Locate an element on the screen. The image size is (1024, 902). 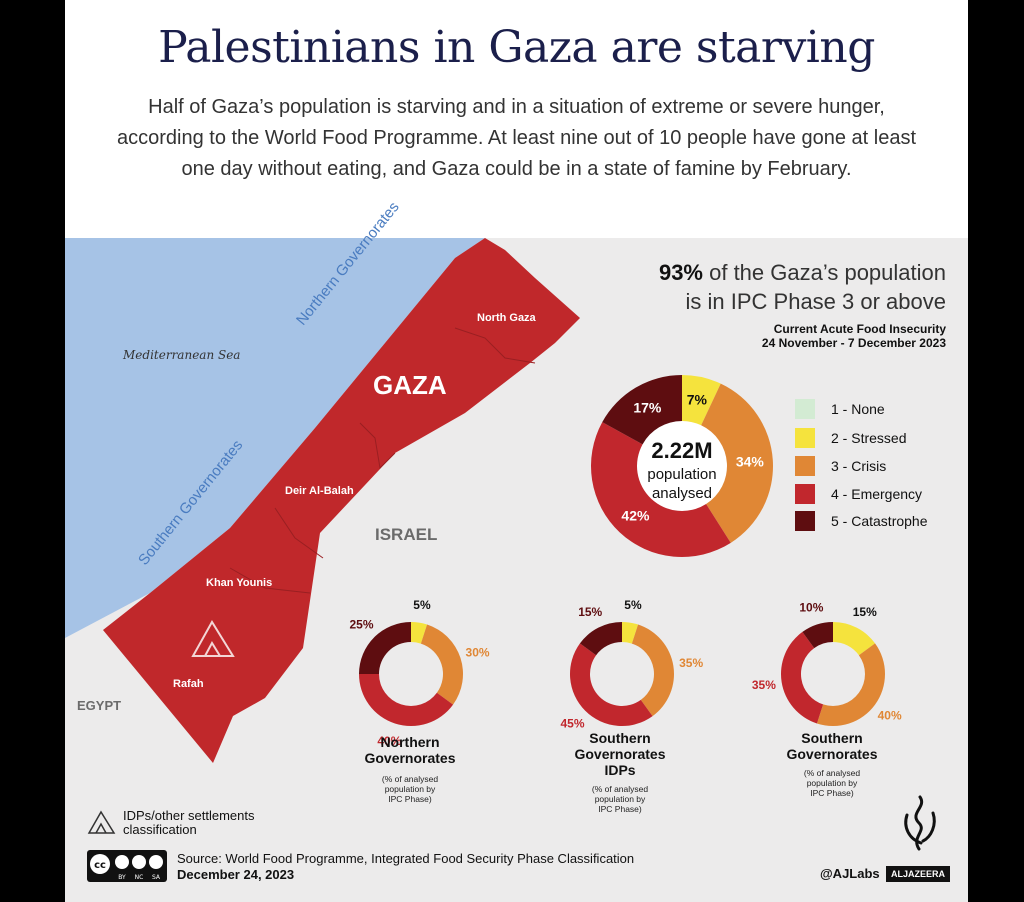
donut-hole is located at coordinates (682, 466).